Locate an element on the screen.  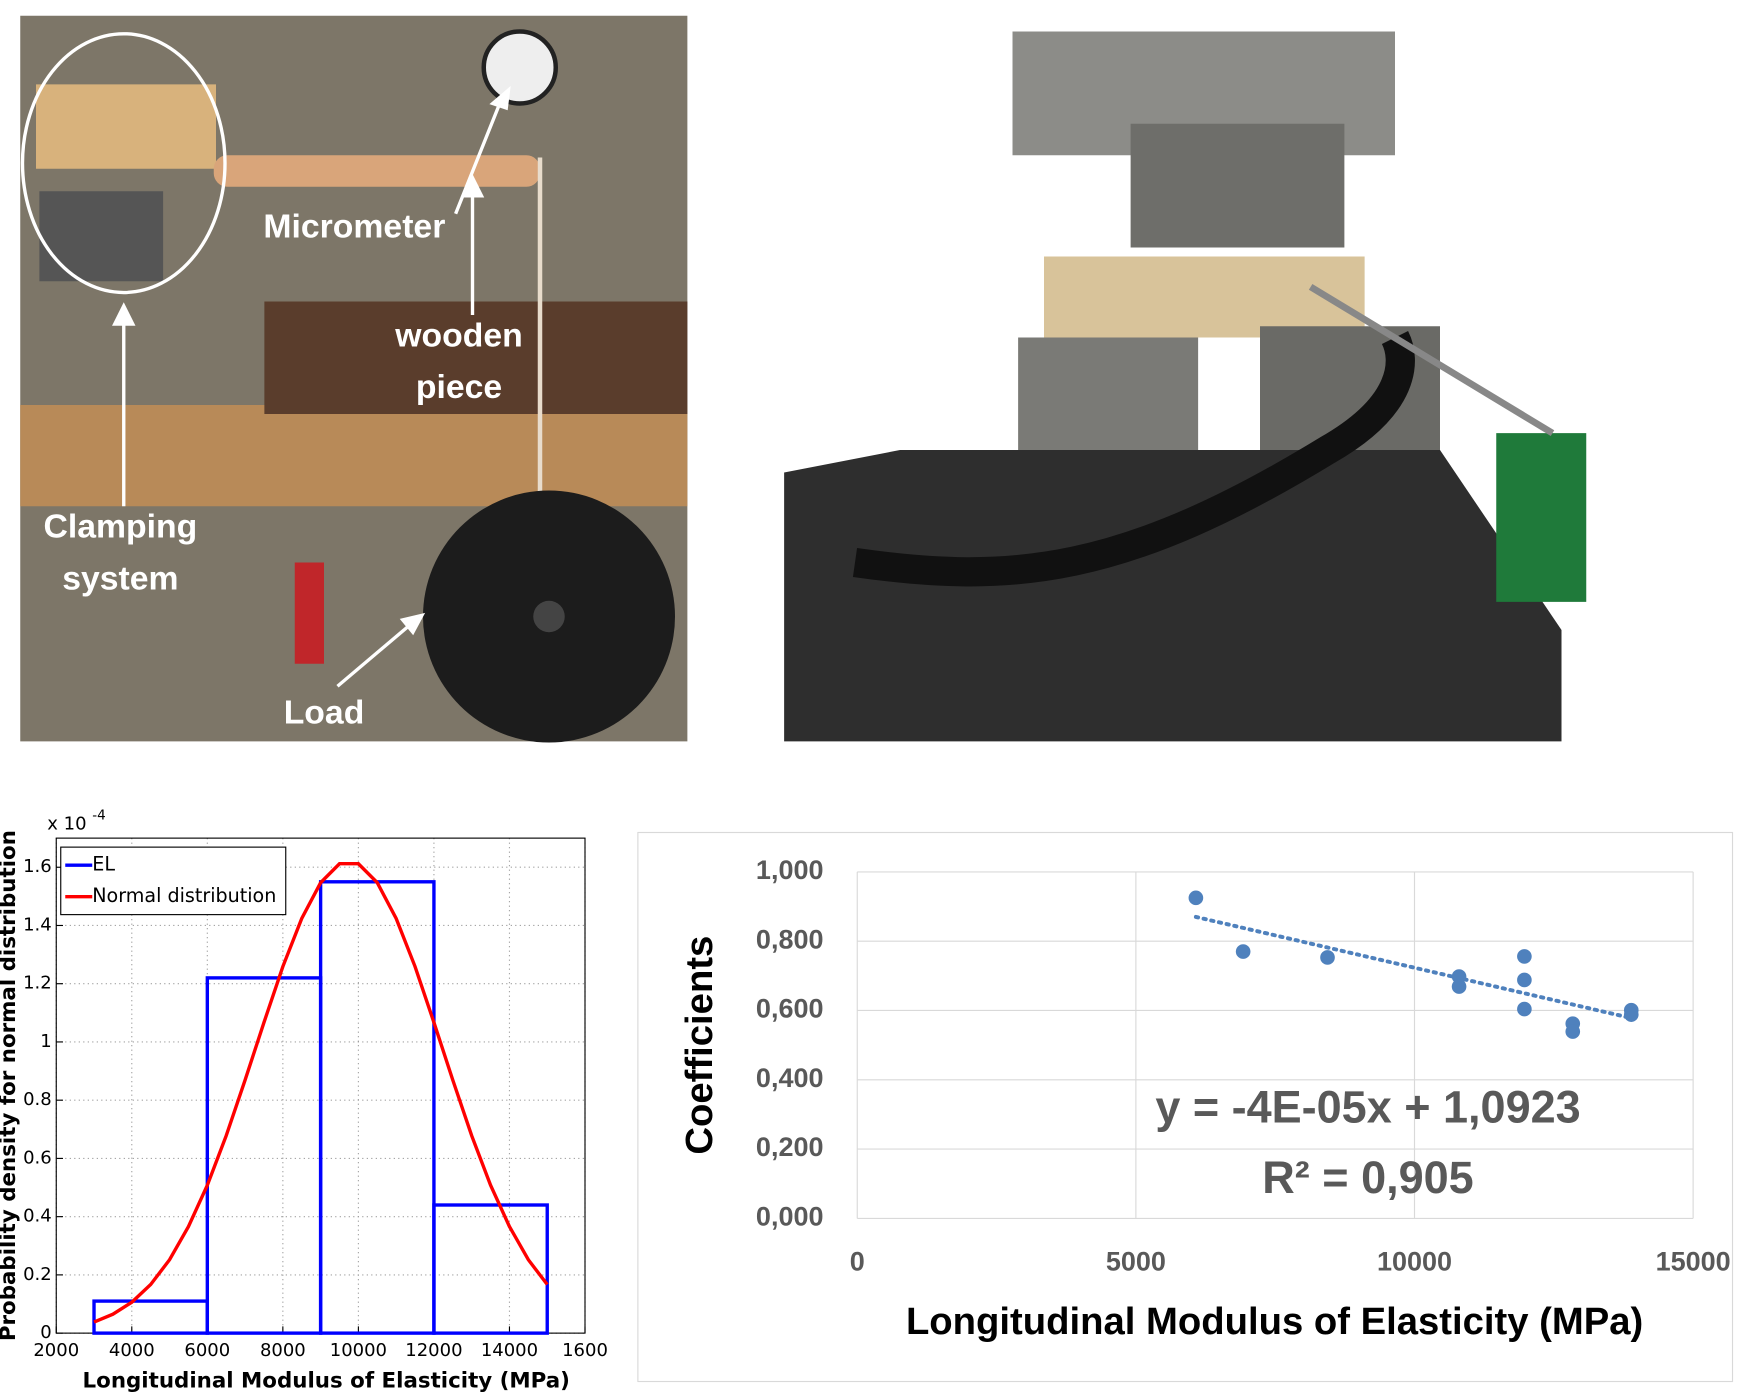
y-multiplier: x 10 is located at coordinates (66, 824).